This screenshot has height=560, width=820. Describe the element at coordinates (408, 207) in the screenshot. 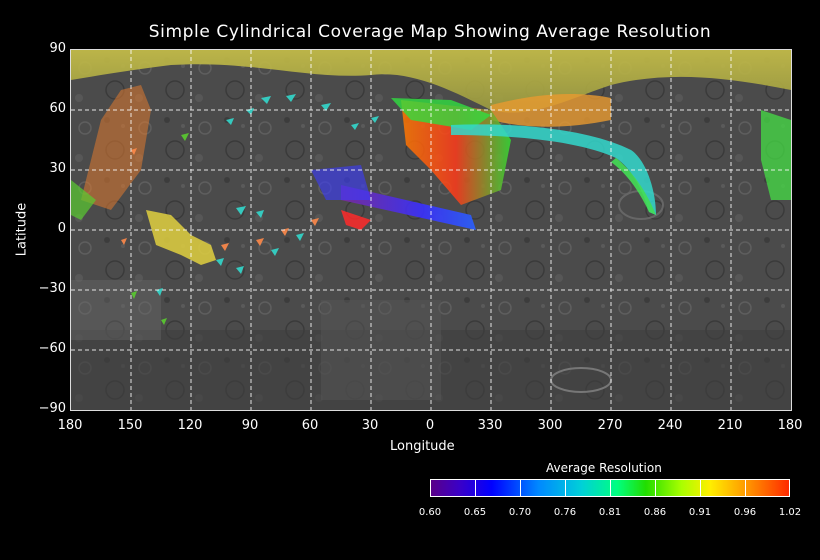

I see `blue-strip` at that location.